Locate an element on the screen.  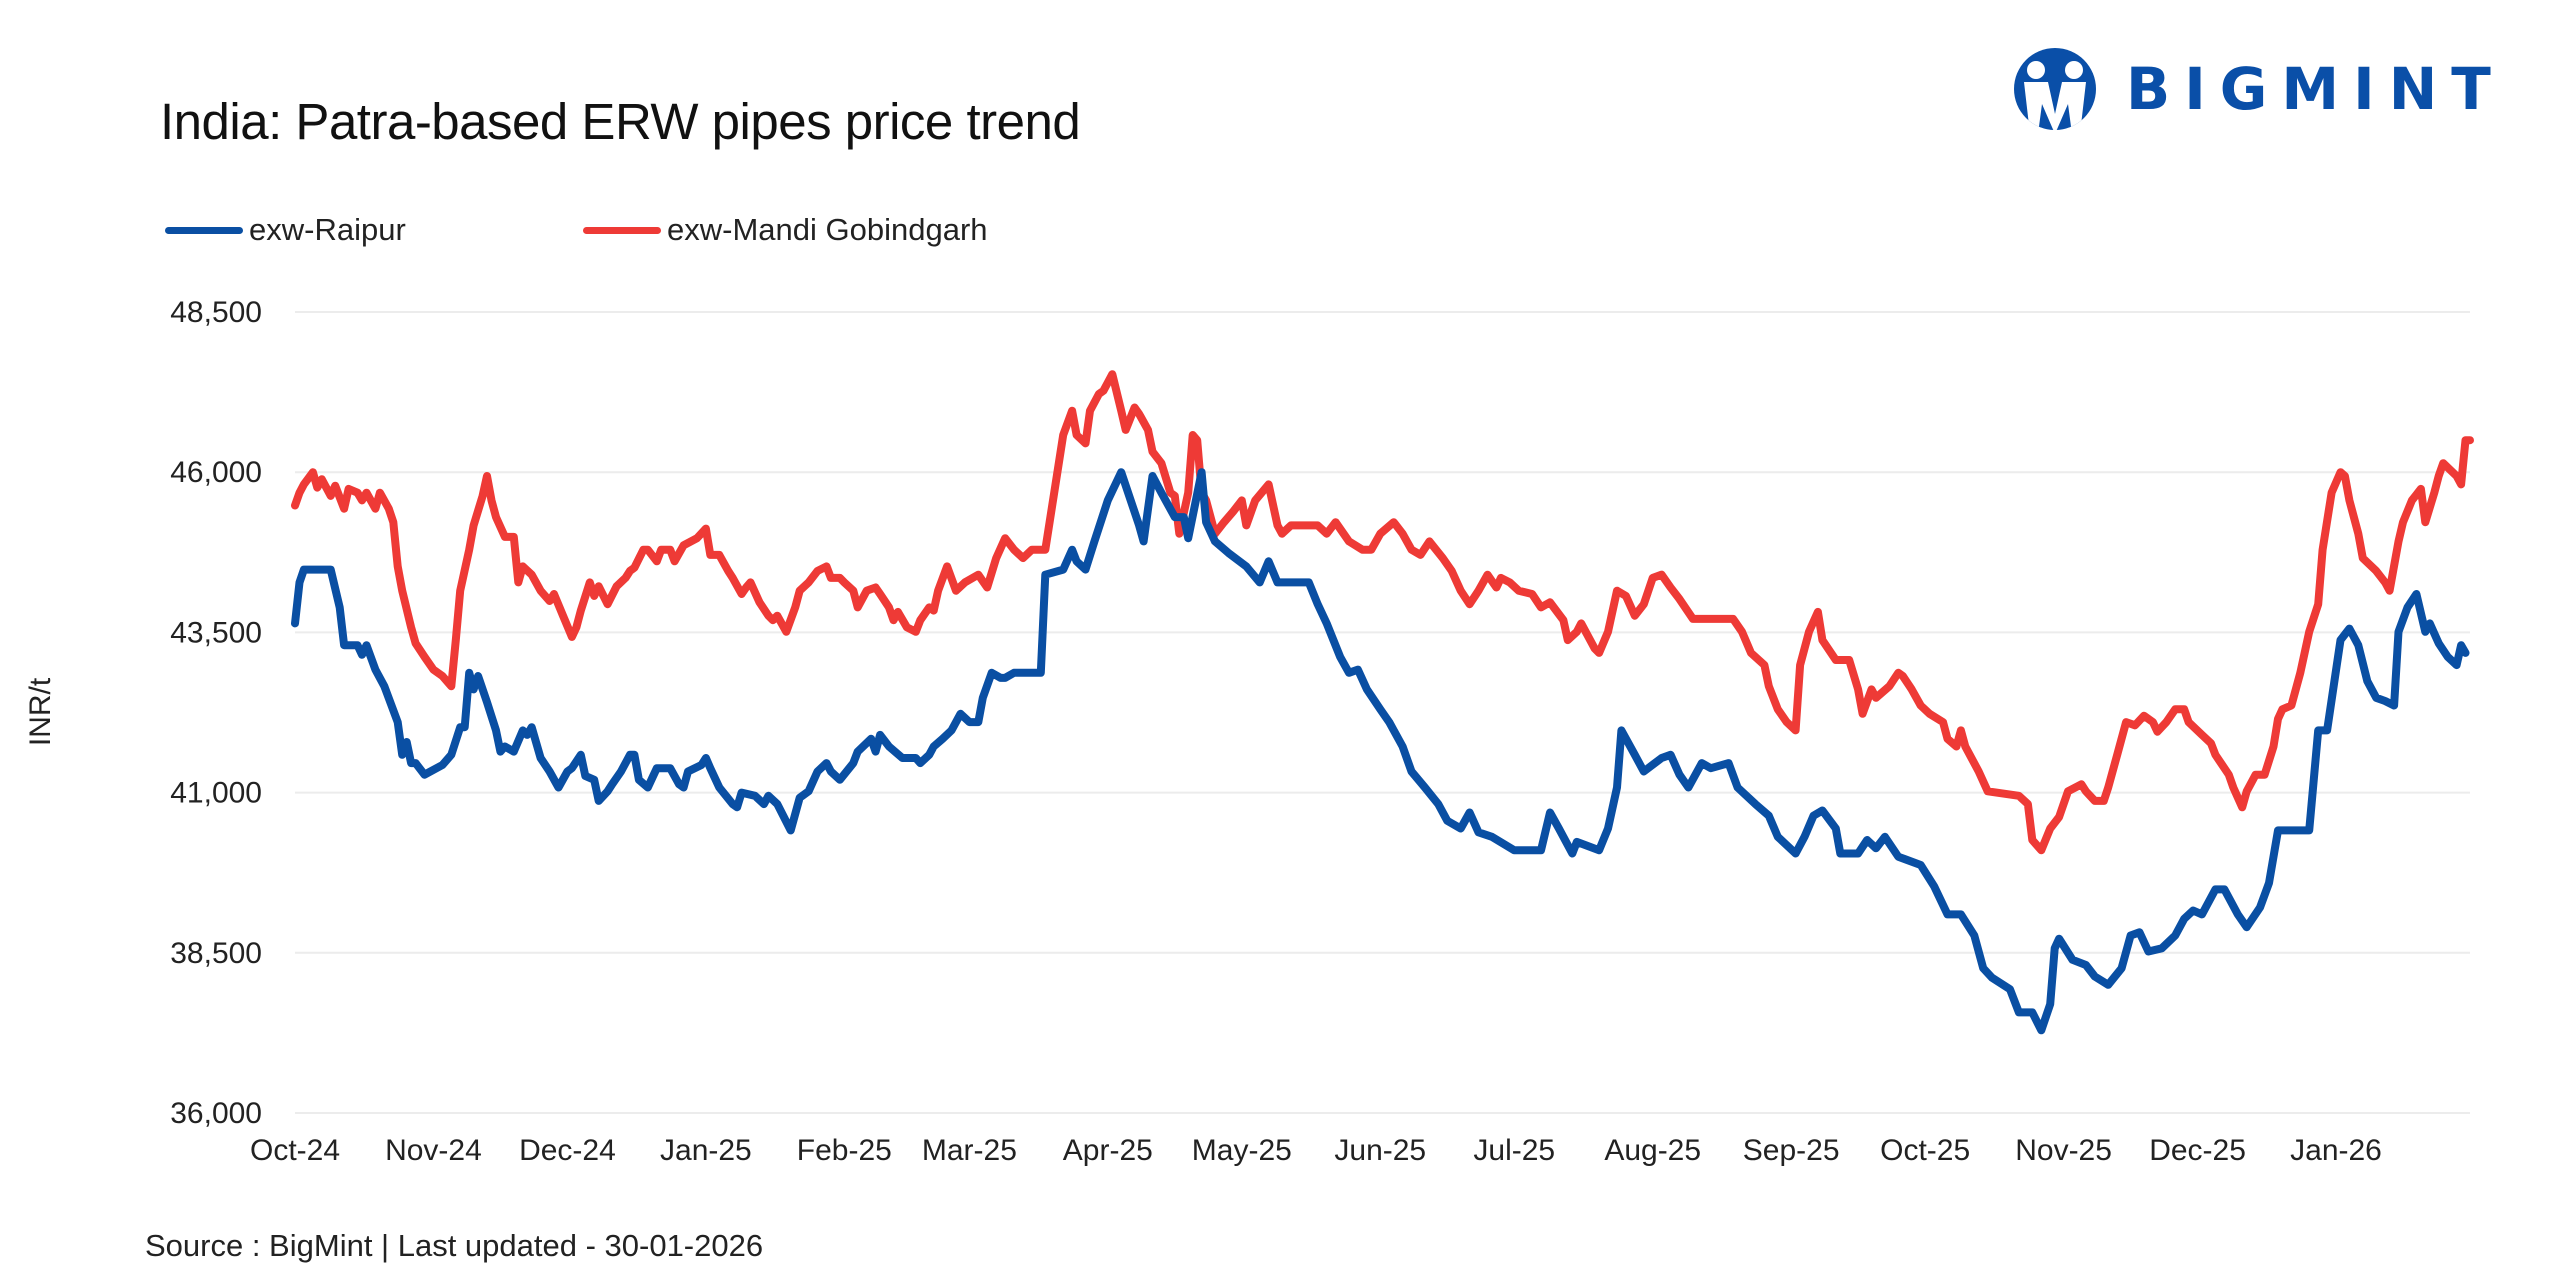
logo-people-icon is located at coordinates (2055, 89).